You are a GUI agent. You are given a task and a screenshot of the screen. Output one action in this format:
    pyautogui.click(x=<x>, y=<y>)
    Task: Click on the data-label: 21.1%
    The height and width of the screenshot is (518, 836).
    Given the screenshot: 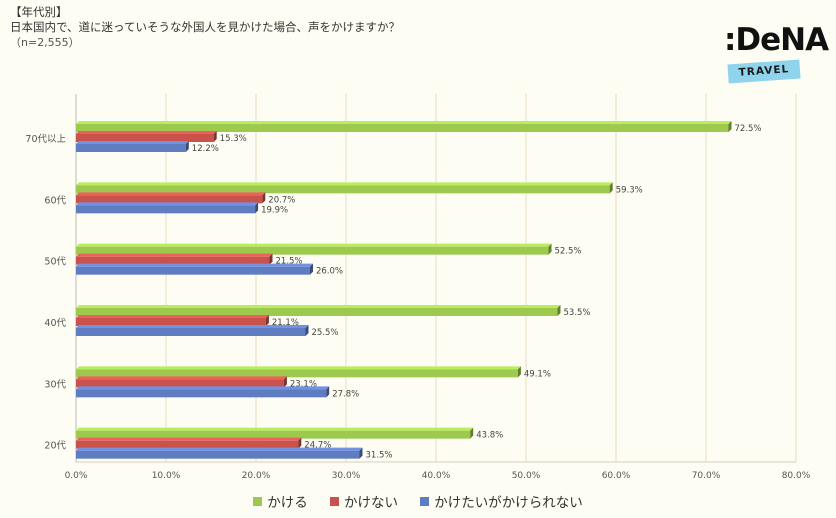 What is the action you would take?
    pyautogui.click(x=285, y=323)
    